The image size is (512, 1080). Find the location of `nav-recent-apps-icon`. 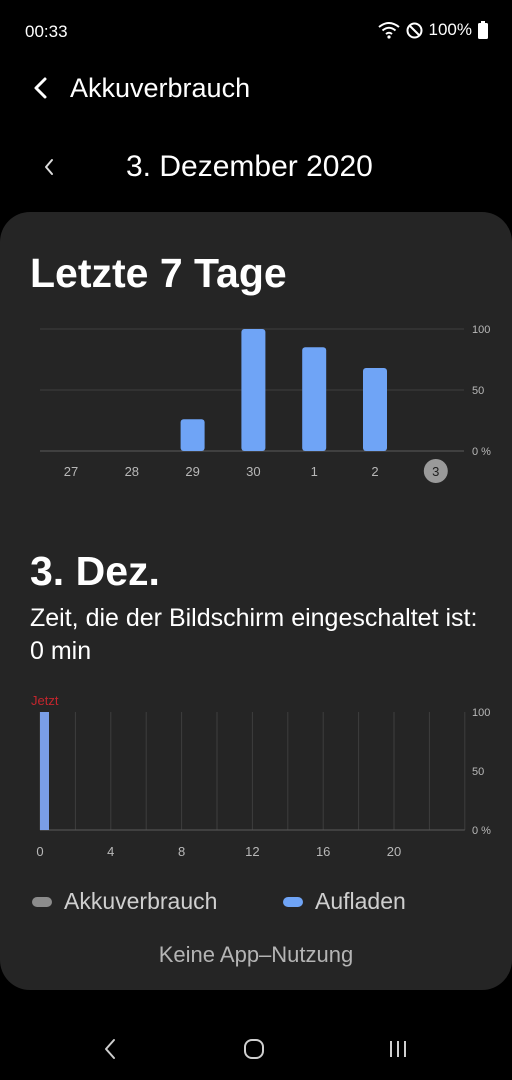

nav-recent-apps-icon is located at coordinates (398, 1049).